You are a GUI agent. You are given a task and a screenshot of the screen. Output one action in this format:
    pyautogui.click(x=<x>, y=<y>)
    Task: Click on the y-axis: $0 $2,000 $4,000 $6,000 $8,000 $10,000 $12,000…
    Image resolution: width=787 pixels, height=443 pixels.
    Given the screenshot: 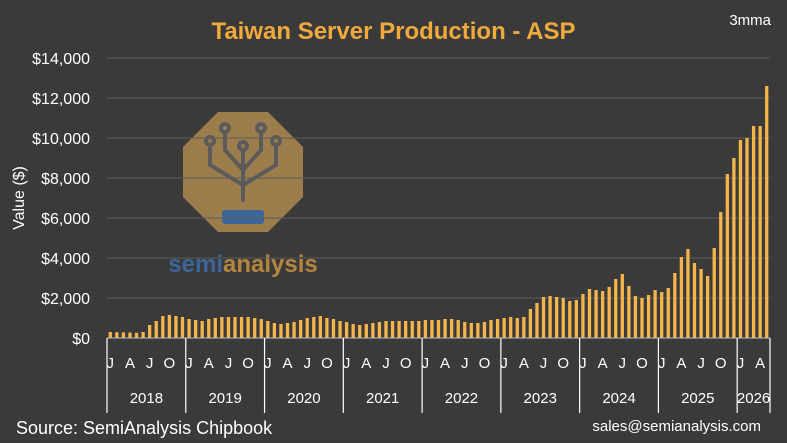 What is the action you would take?
    pyautogui.click(x=61, y=199)
    